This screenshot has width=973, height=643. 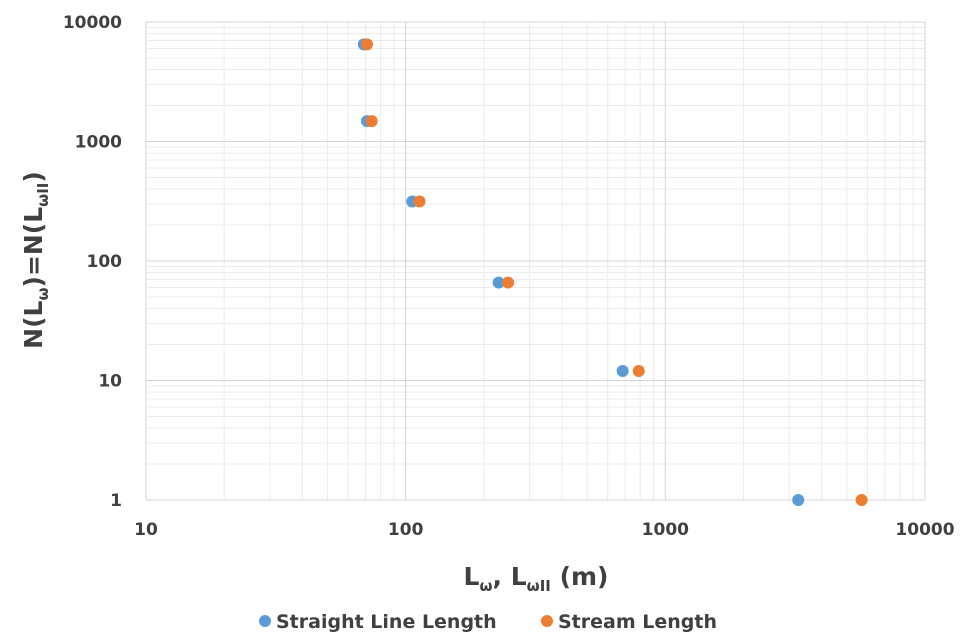 I want to click on legend: Straight Line Length Stream Length, so click(x=488, y=622).